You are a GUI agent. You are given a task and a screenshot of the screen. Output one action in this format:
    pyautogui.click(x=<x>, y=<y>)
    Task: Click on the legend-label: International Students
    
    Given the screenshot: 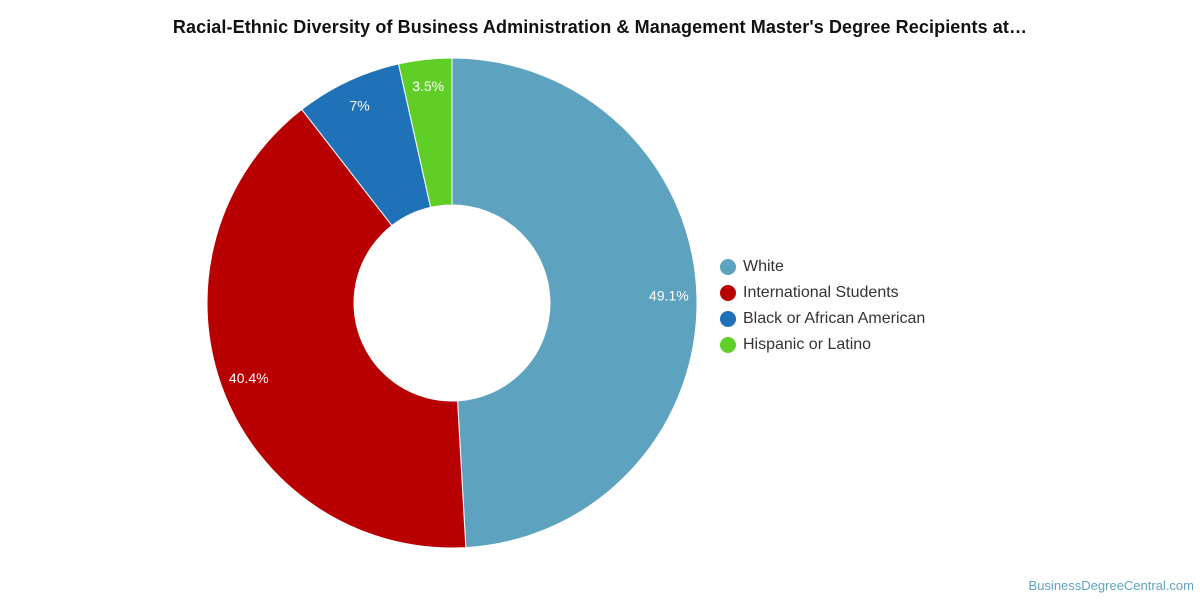 What is the action you would take?
    pyautogui.click(x=821, y=292)
    